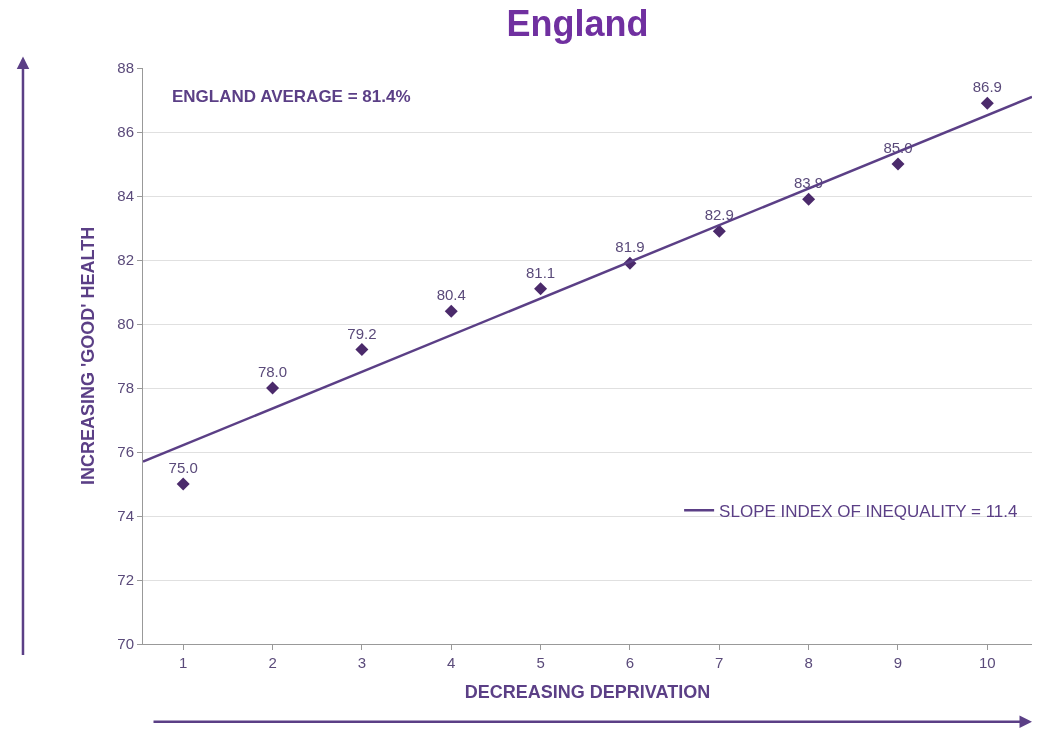  Describe the element at coordinates (125, 516) in the screenshot. I see `y-tick-label: 74` at that location.